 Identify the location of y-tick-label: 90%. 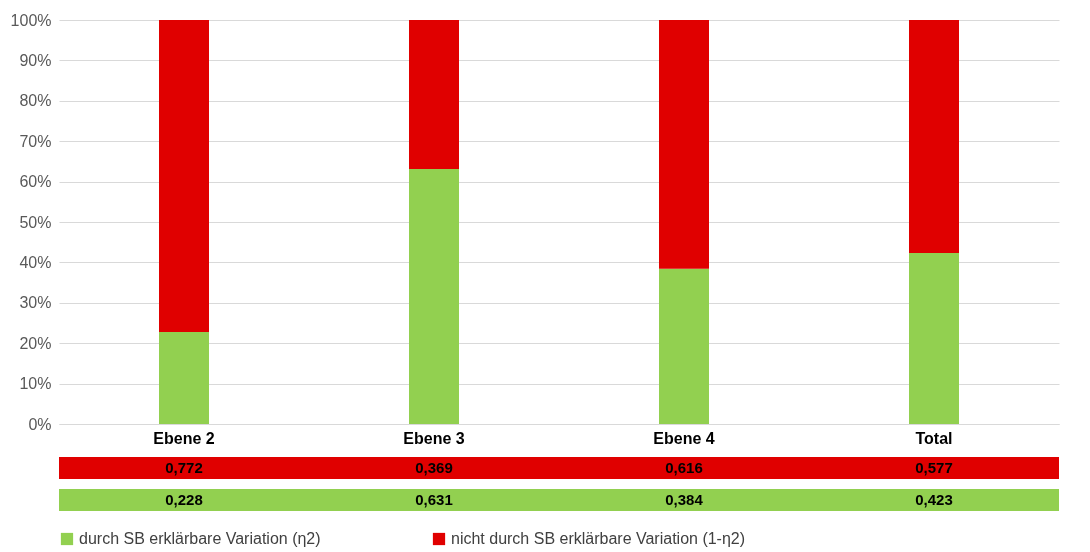
(35, 60).